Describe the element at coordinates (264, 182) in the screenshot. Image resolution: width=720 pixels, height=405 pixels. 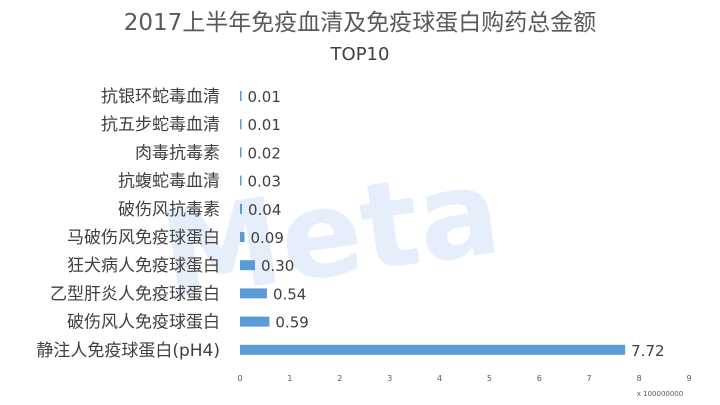
I see `data-label: 0.03` at that location.